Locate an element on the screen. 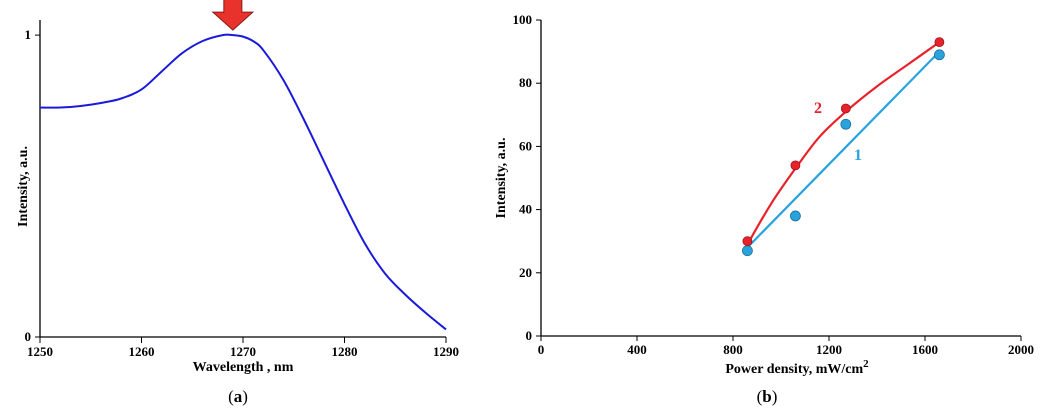  peak-arrow-marker is located at coordinates (233, 15).